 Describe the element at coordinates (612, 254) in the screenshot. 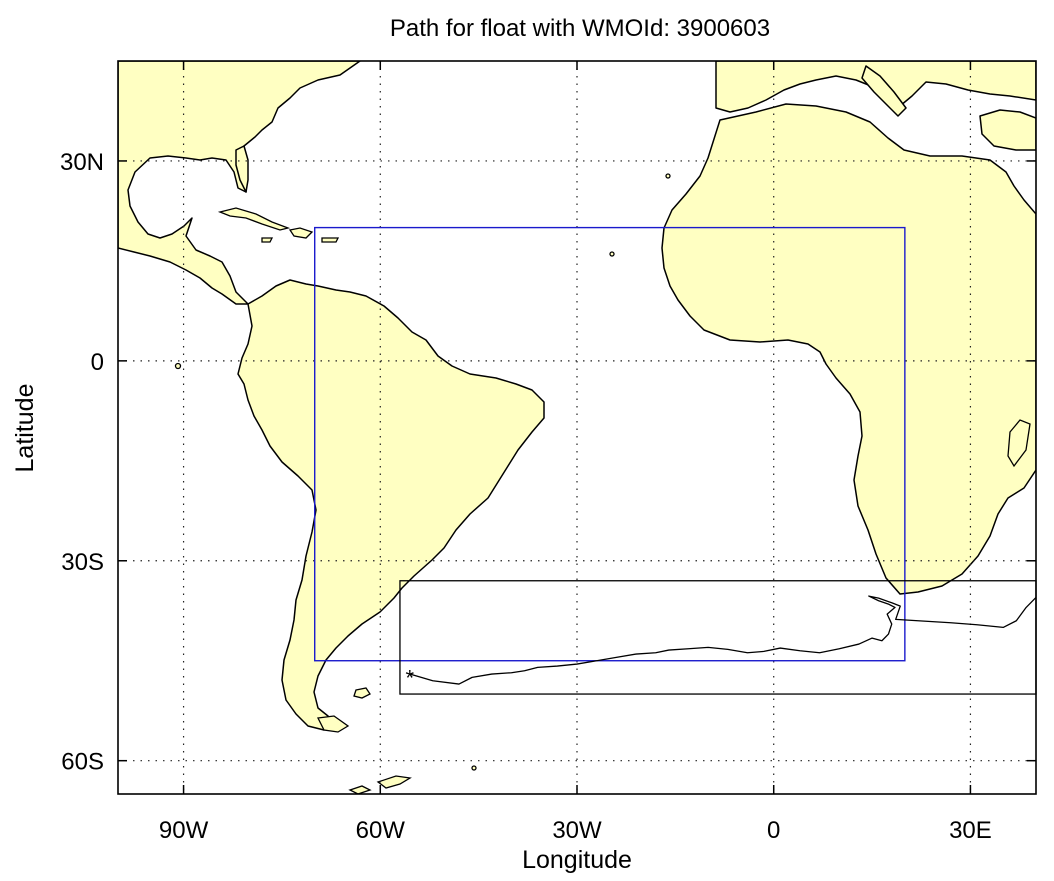

I see `cape-verde-islands` at that location.